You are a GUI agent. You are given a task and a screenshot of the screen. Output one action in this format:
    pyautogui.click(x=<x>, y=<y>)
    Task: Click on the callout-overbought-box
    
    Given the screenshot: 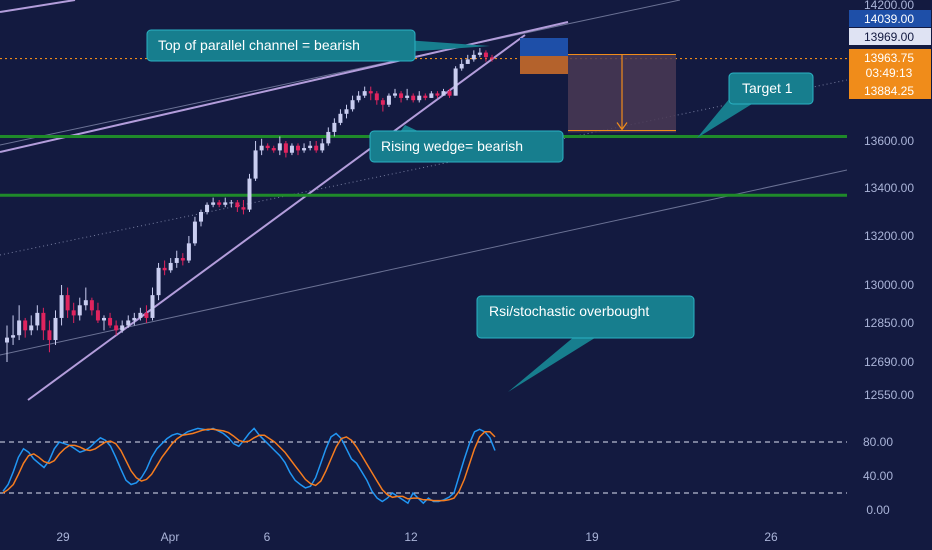 What is the action you would take?
    pyautogui.click(x=585, y=317)
    